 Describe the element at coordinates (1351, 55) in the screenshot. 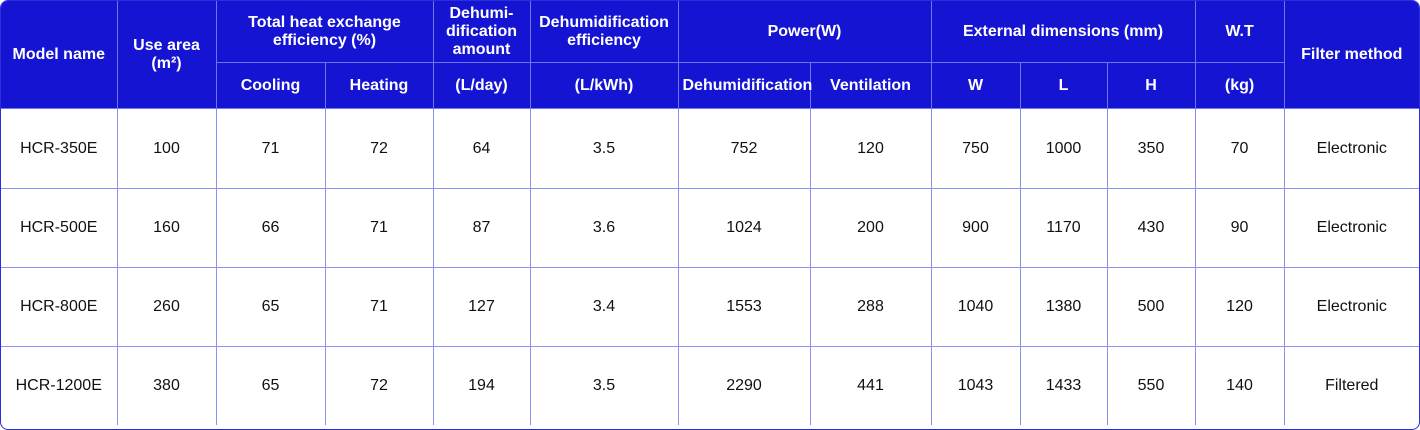

I see `header-filter-method: Filter method` at that location.